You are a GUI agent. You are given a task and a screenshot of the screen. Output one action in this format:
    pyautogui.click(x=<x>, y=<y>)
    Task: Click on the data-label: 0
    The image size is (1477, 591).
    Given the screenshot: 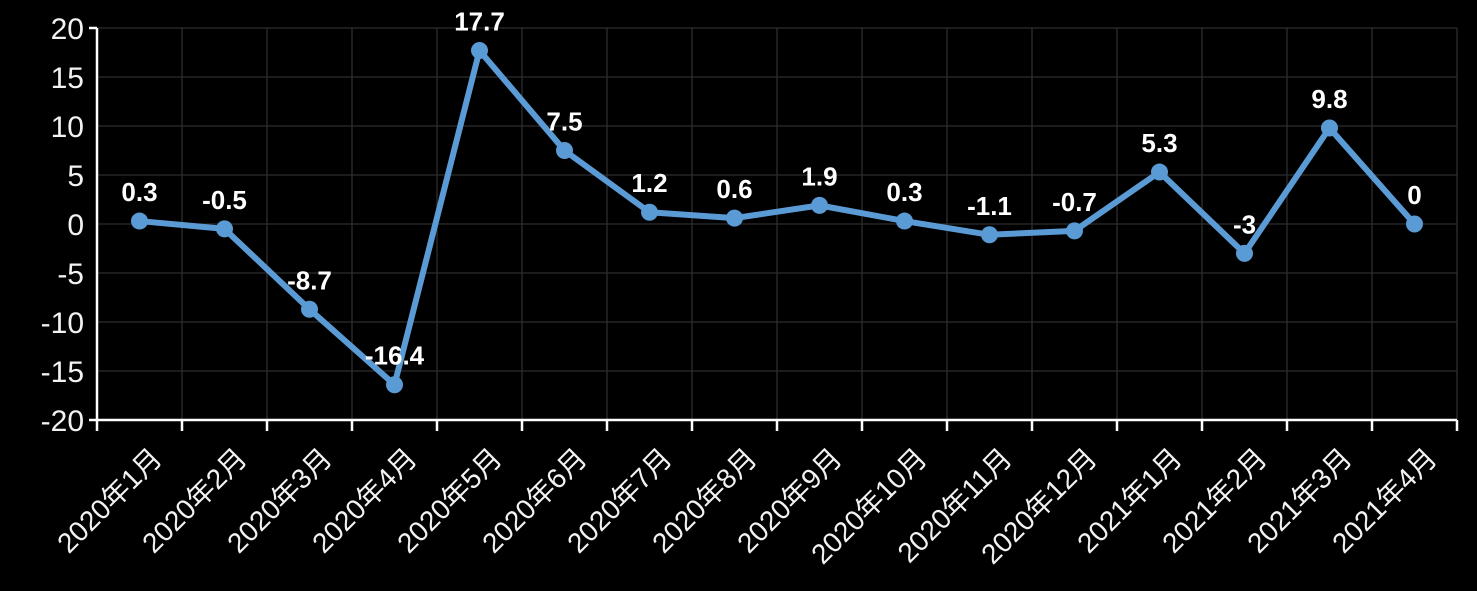 What is the action you would take?
    pyautogui.click(x=1414, y=195)
    